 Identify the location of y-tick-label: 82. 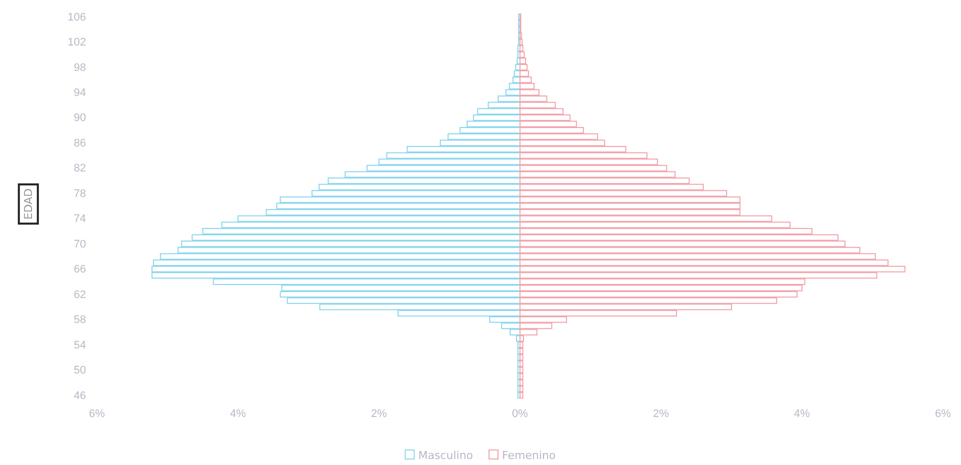
(80, 168).